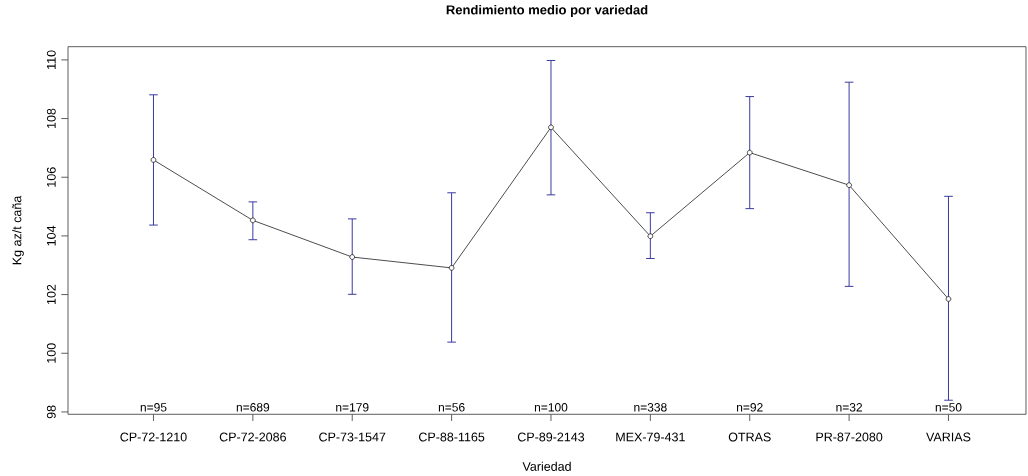 The image size is (1028, 476). What do you see at coordinates (51, 412) in the screenshot?
I see `y-tick-label: 98` at bounding box center [51, 412].